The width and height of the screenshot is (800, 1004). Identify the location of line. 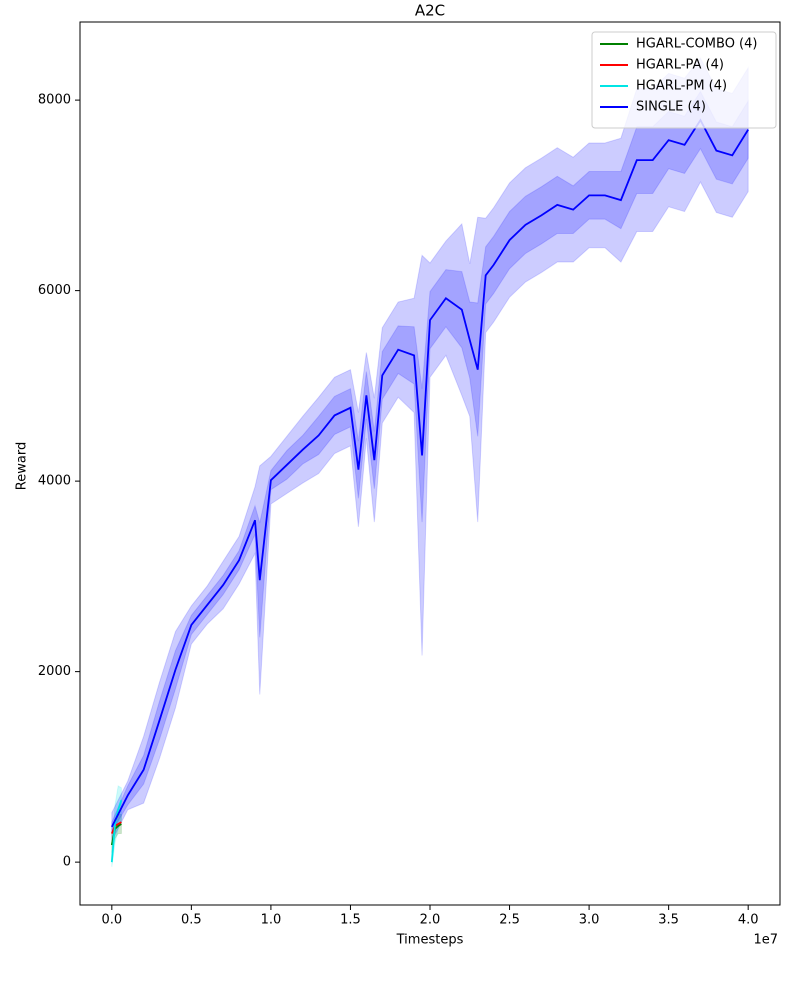
(116, 827).